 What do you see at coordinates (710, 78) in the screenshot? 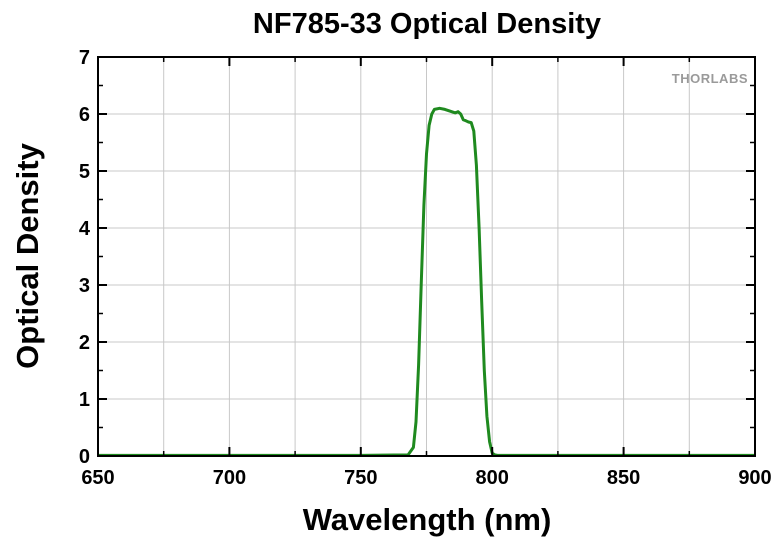
I see `thorlabs-logo: THORLABS` at bounding box center [710, 78].